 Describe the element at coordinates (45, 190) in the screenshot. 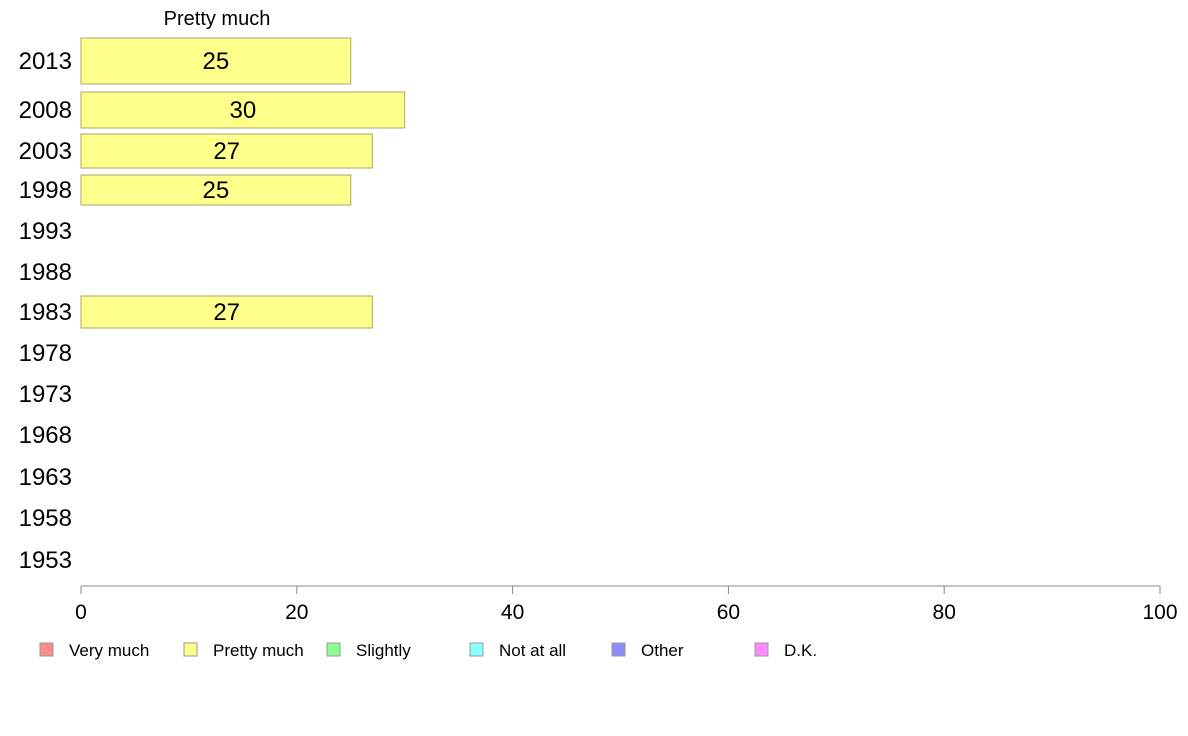

I see `category-label: 1998` at that location.